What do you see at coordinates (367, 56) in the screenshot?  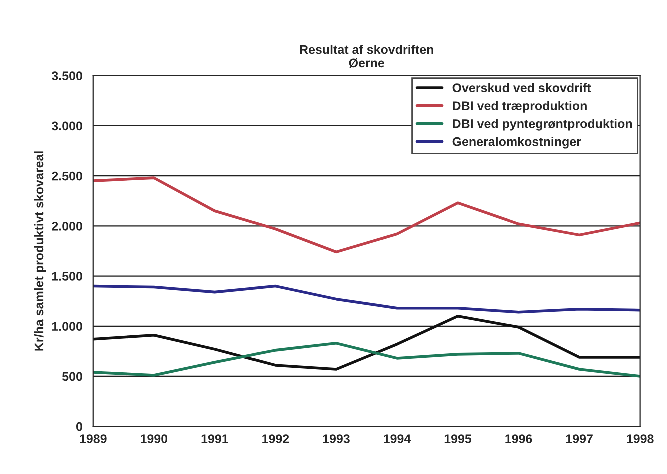 I see `chart-title: Resultat af skovdriften Øerne` at bounding box center [367, 56].